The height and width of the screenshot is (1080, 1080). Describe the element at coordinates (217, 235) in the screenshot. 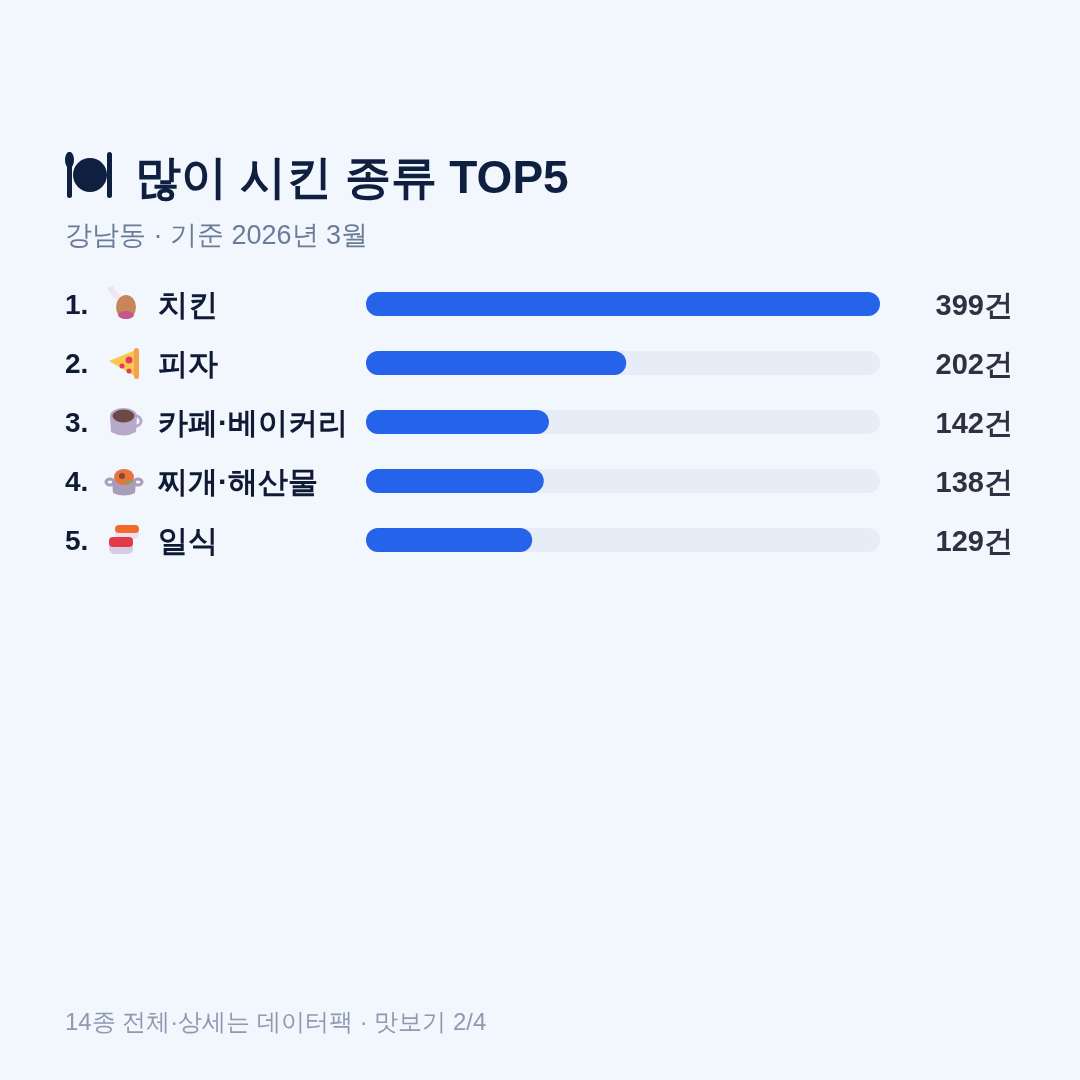

I see `chart-subtitle: 강남동 · 기준 2026년 3월` at that location.